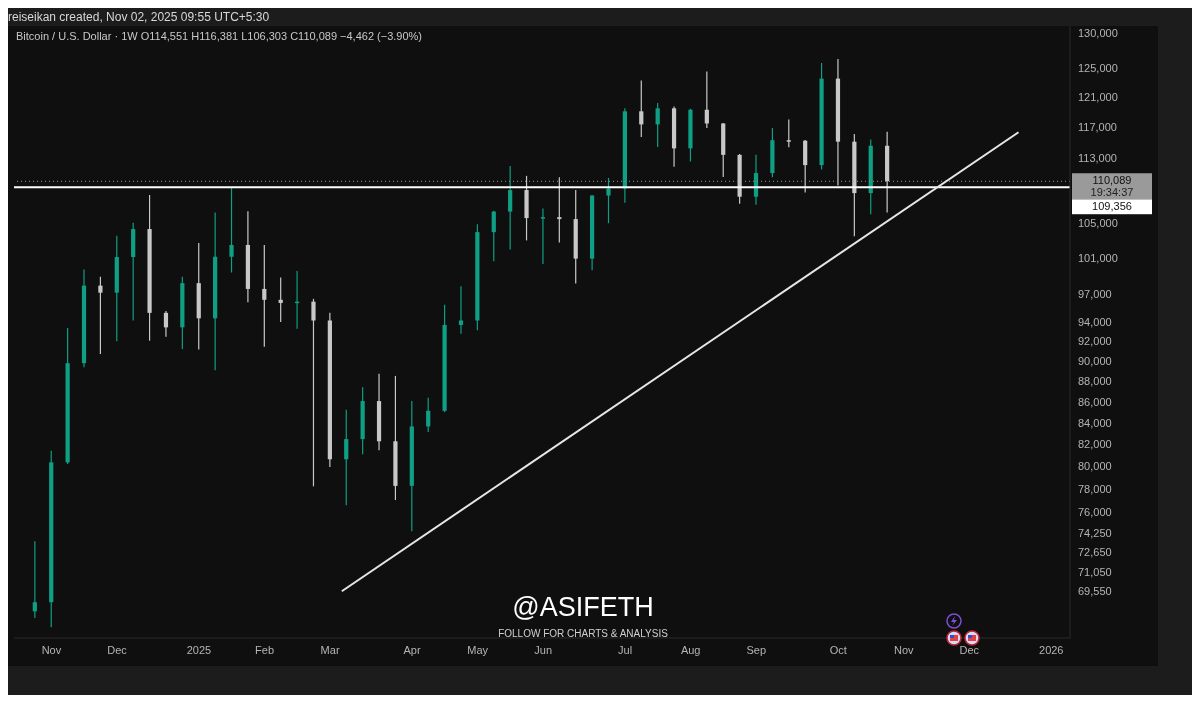 The height and width of the screenshot is (703, 1200). What do you see at coordinates (1095, 591) in the screenshot?
I see `y-tick-label: 69,550` at bounding box center [1095, 591].